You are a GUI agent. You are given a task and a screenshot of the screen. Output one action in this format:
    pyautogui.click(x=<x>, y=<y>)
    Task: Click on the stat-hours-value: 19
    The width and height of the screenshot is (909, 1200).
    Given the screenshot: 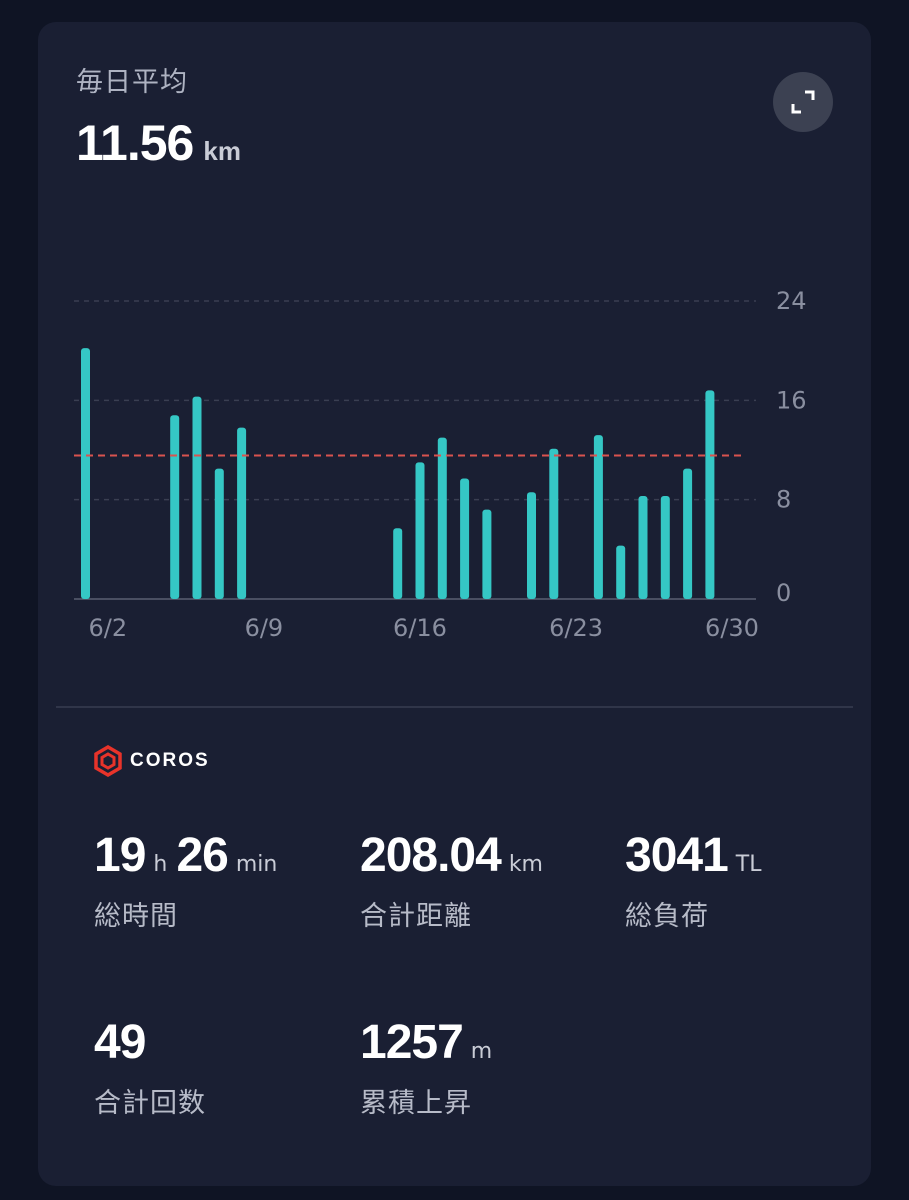 What is the action you would take?
    pyautogui.click(x=120, y=855)
    